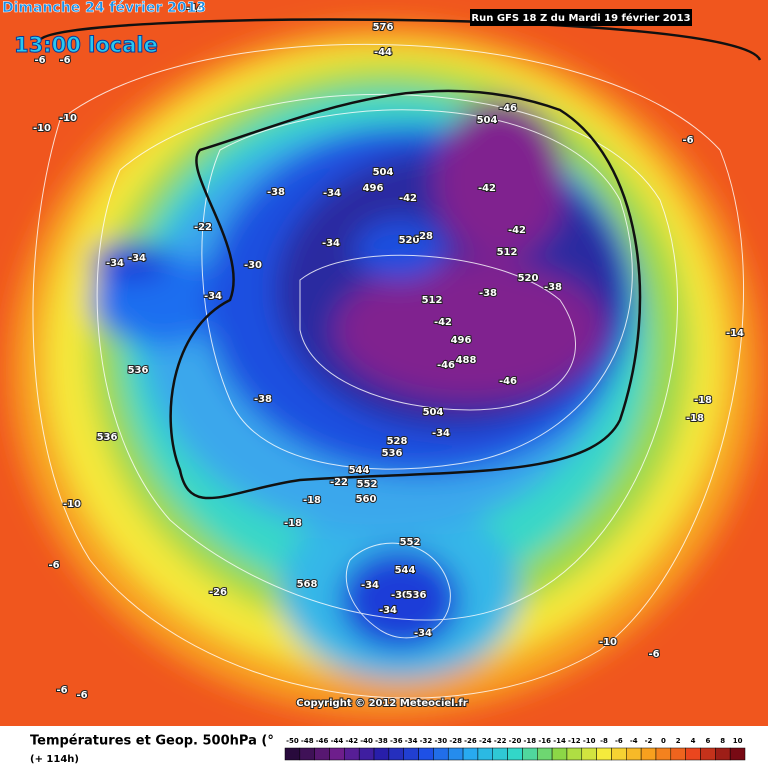  What do you see at coordinates (693, 741) in the screenshot?
I see `scale-label: 4` at bounding box center [693, 741].